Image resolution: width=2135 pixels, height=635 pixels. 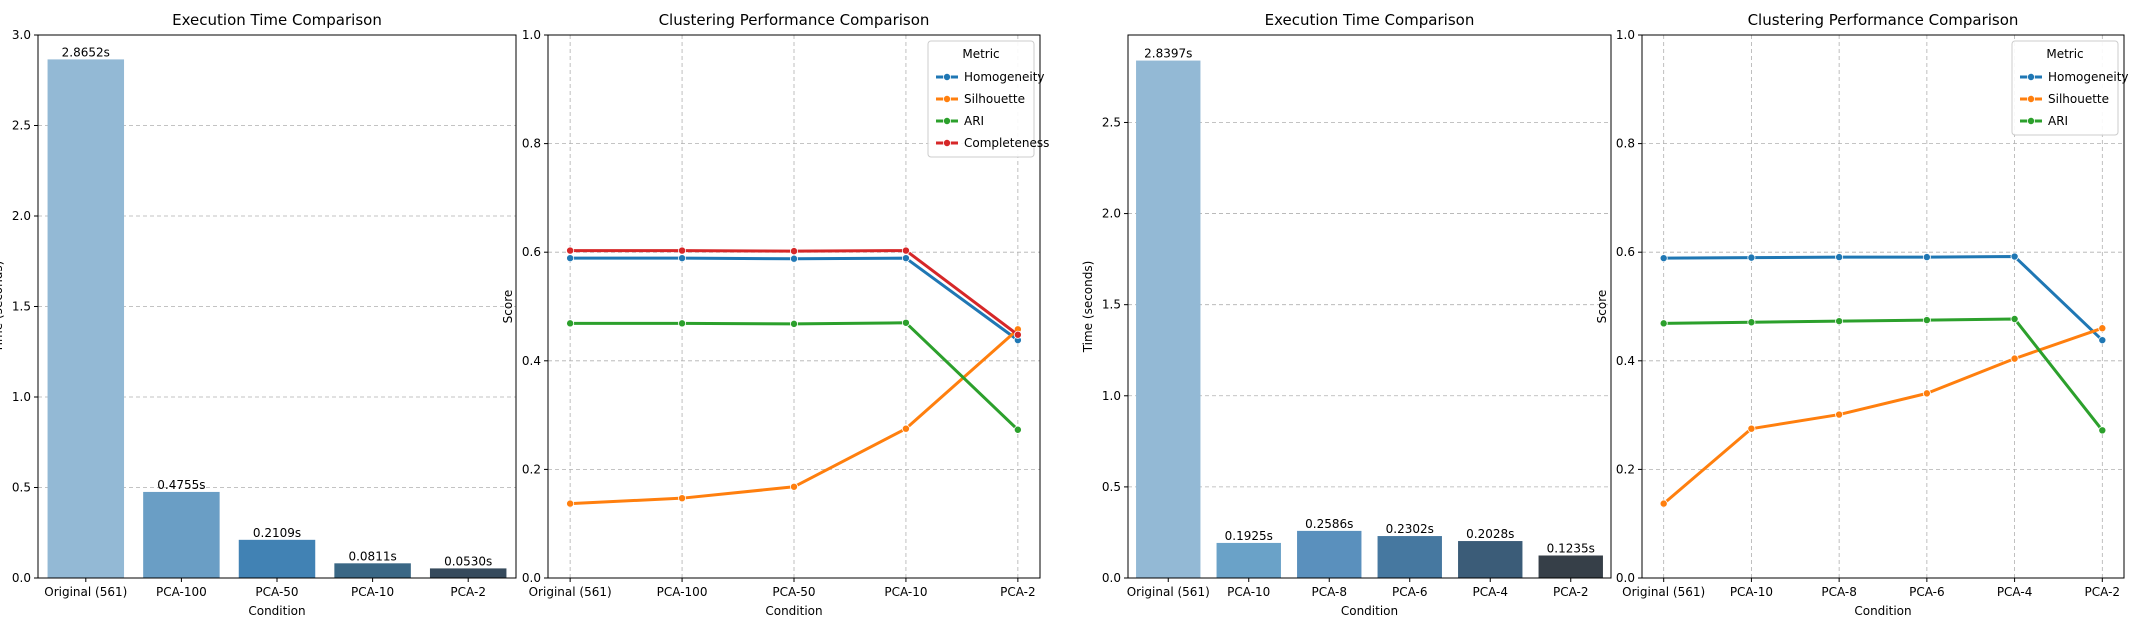 I want to click on data-label: 0.2586s, so click(x=1329, y=524).